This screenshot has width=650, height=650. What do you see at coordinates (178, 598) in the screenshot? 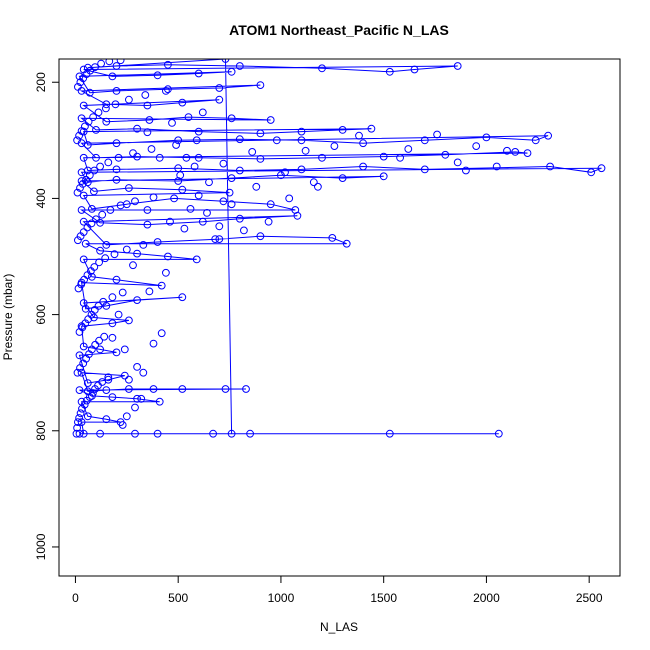
I see `x-tick-label: 500` at bounding box center [178, 598].